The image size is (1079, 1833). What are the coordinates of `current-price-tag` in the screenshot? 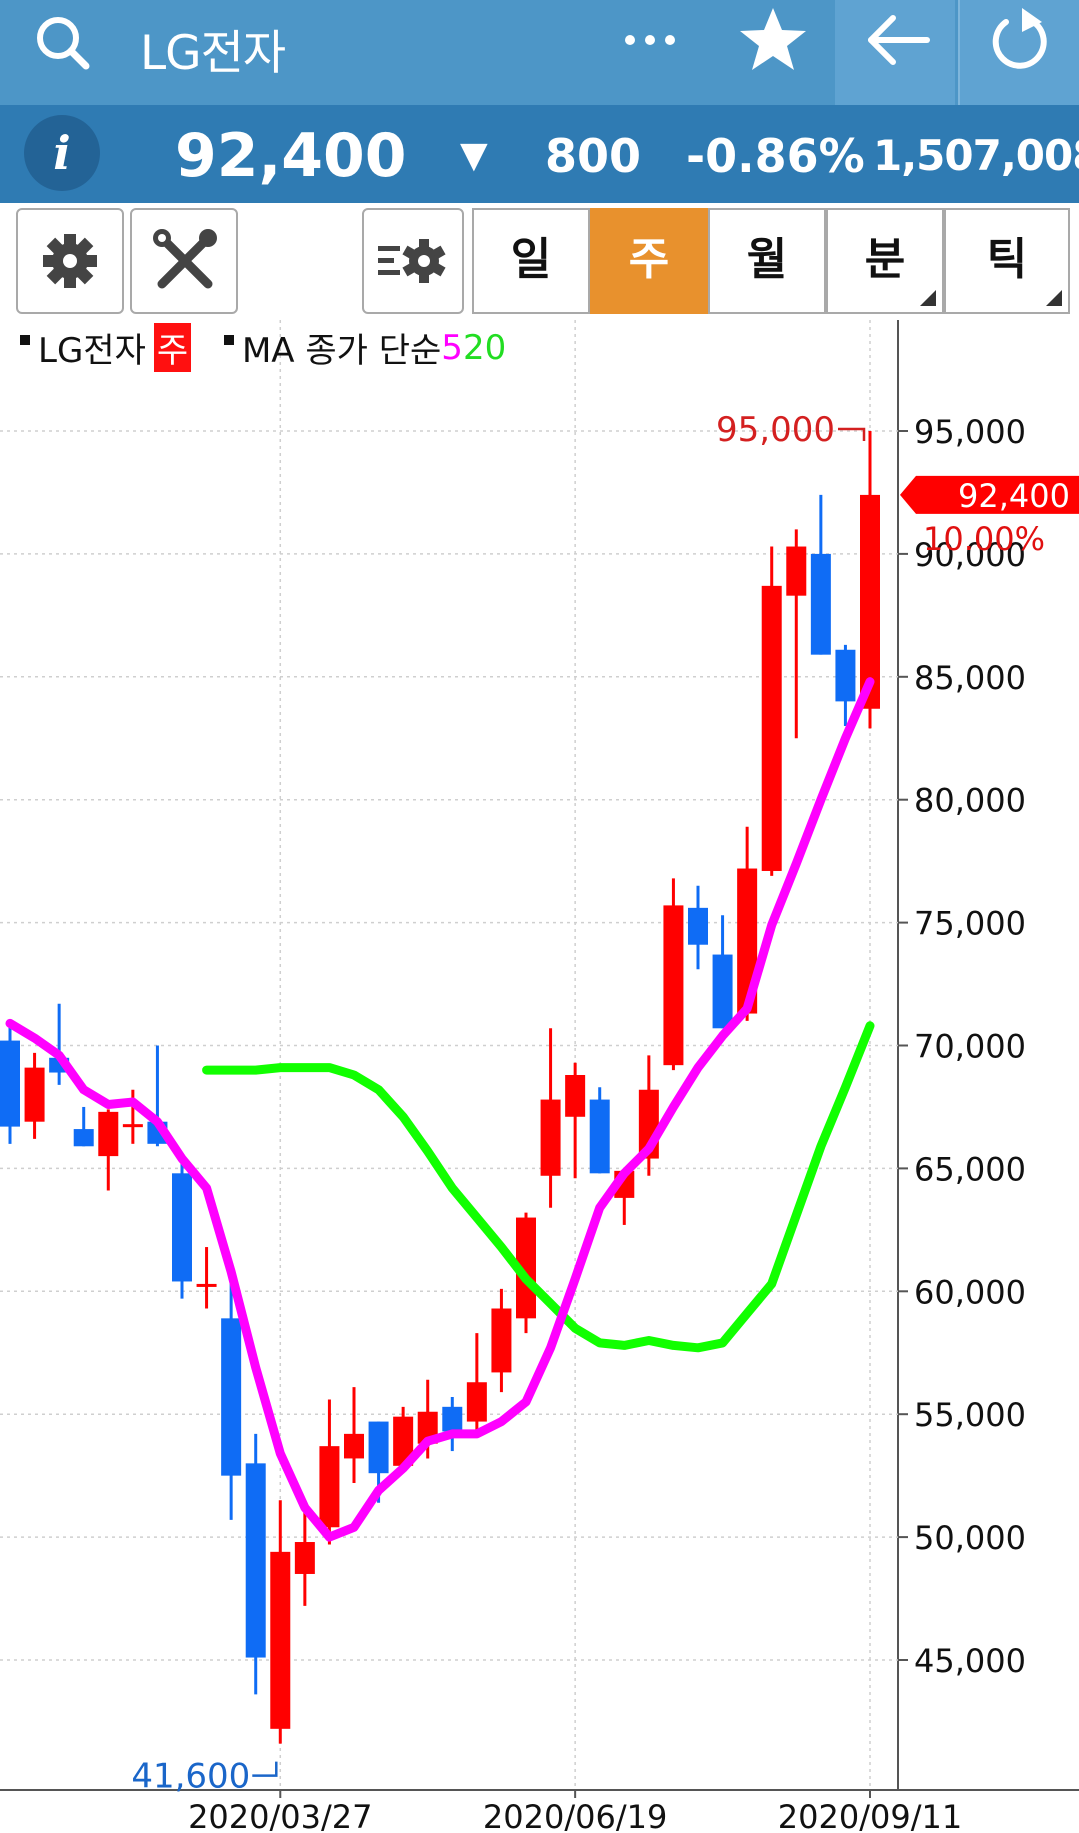 It's located at (989, 494).